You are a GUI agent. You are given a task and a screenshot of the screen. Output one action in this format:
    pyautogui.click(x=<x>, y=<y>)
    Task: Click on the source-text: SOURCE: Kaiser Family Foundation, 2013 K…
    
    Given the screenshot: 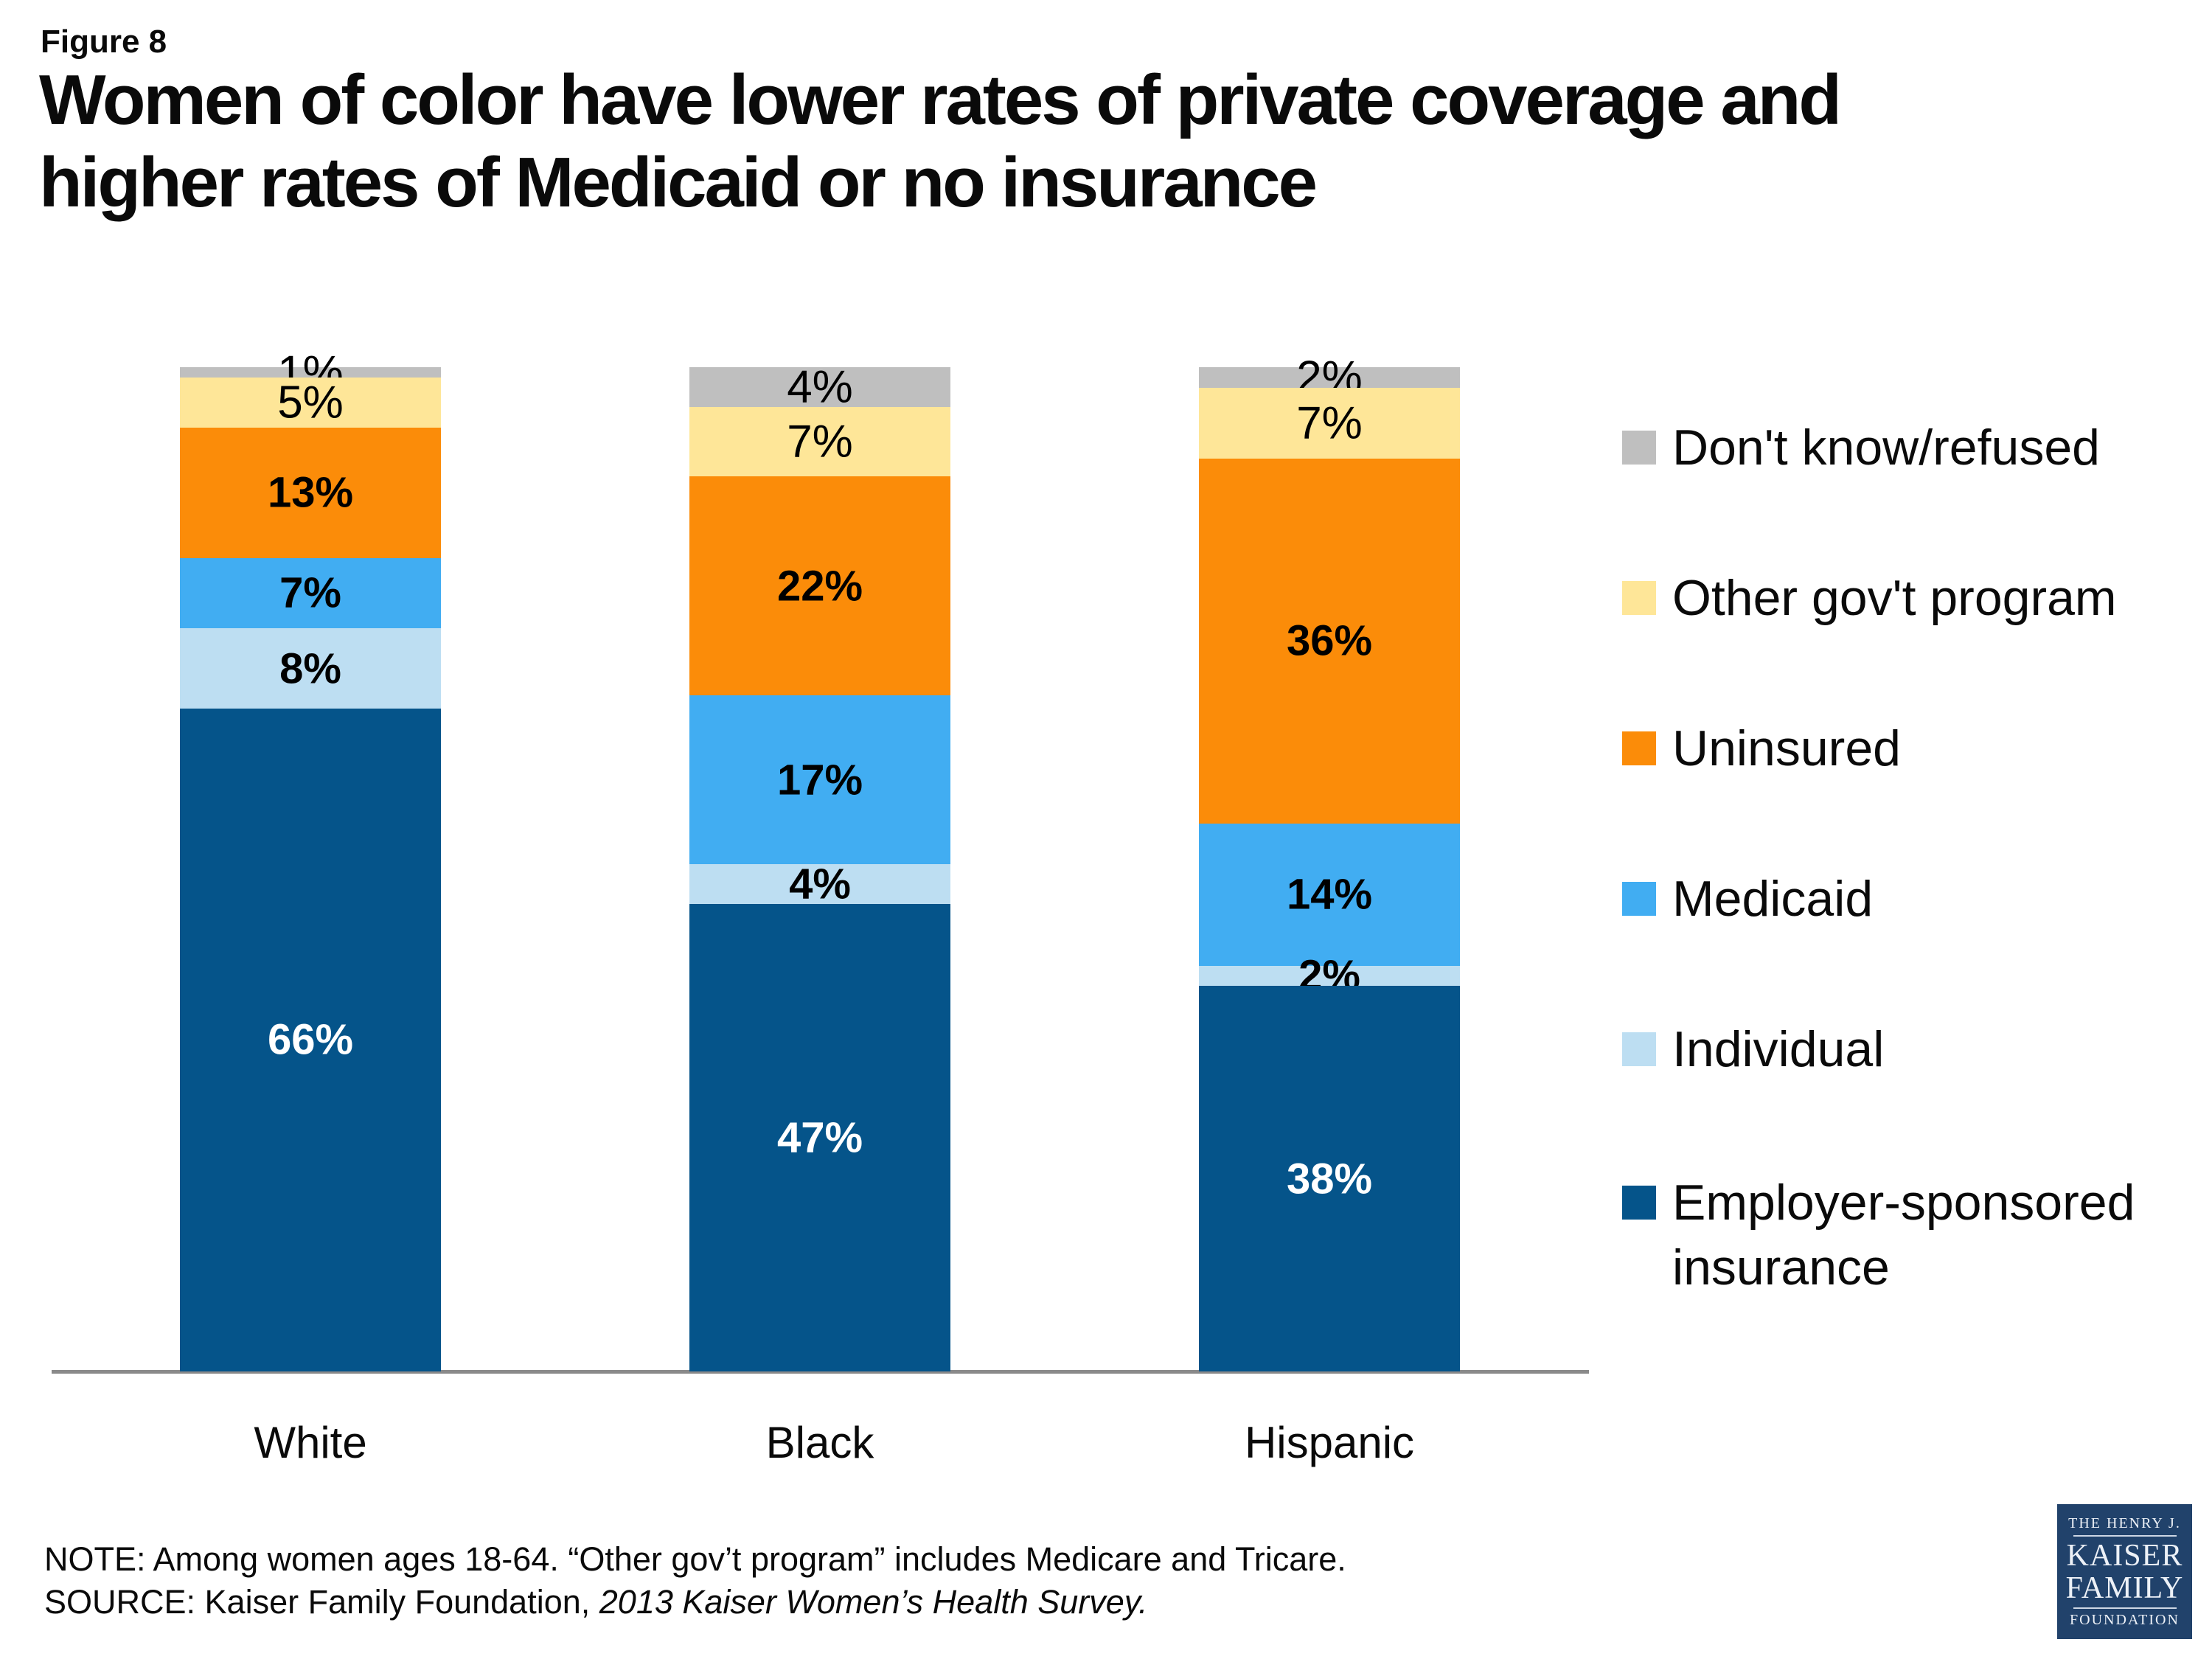 What is the action you would take?
    pyautogui.click(x=596, y=1602)
    